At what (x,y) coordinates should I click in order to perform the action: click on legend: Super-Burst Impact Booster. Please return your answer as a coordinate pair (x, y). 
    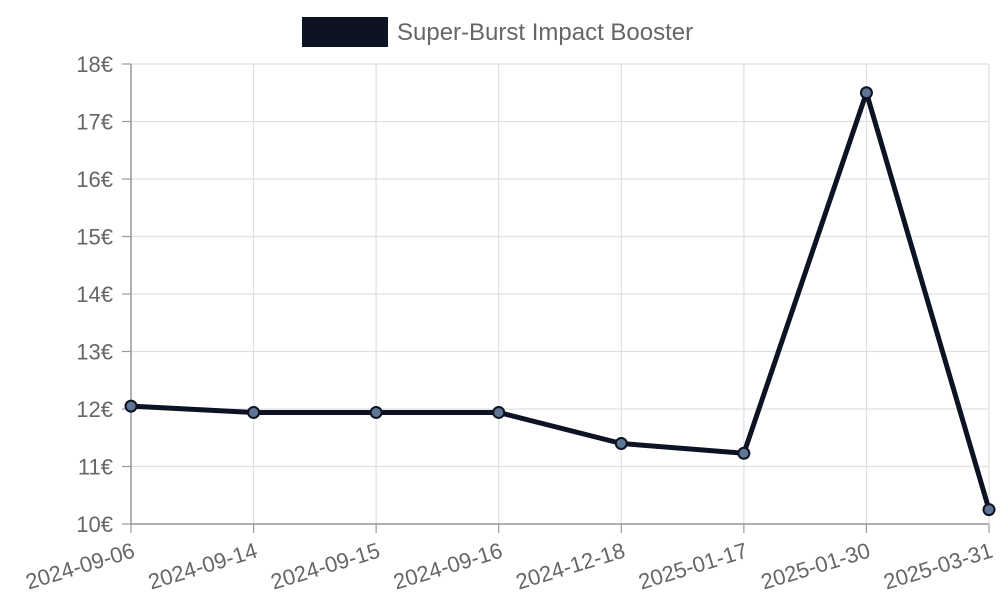
    Looking at the image, I should click on (497, 32).